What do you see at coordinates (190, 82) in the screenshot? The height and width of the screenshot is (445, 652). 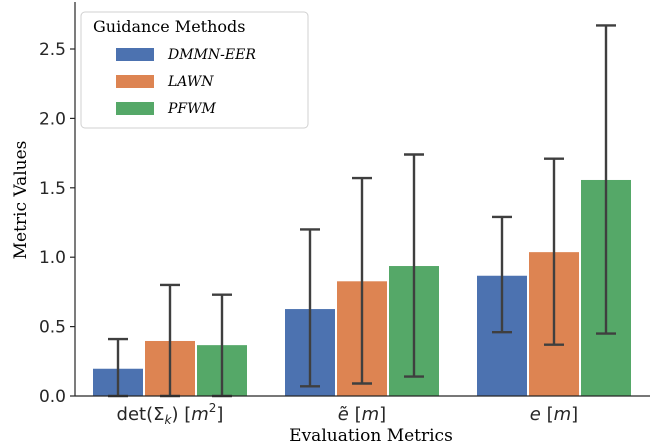 I see `legend-label-lawn: LAWN` at bounding box center [190, 82].